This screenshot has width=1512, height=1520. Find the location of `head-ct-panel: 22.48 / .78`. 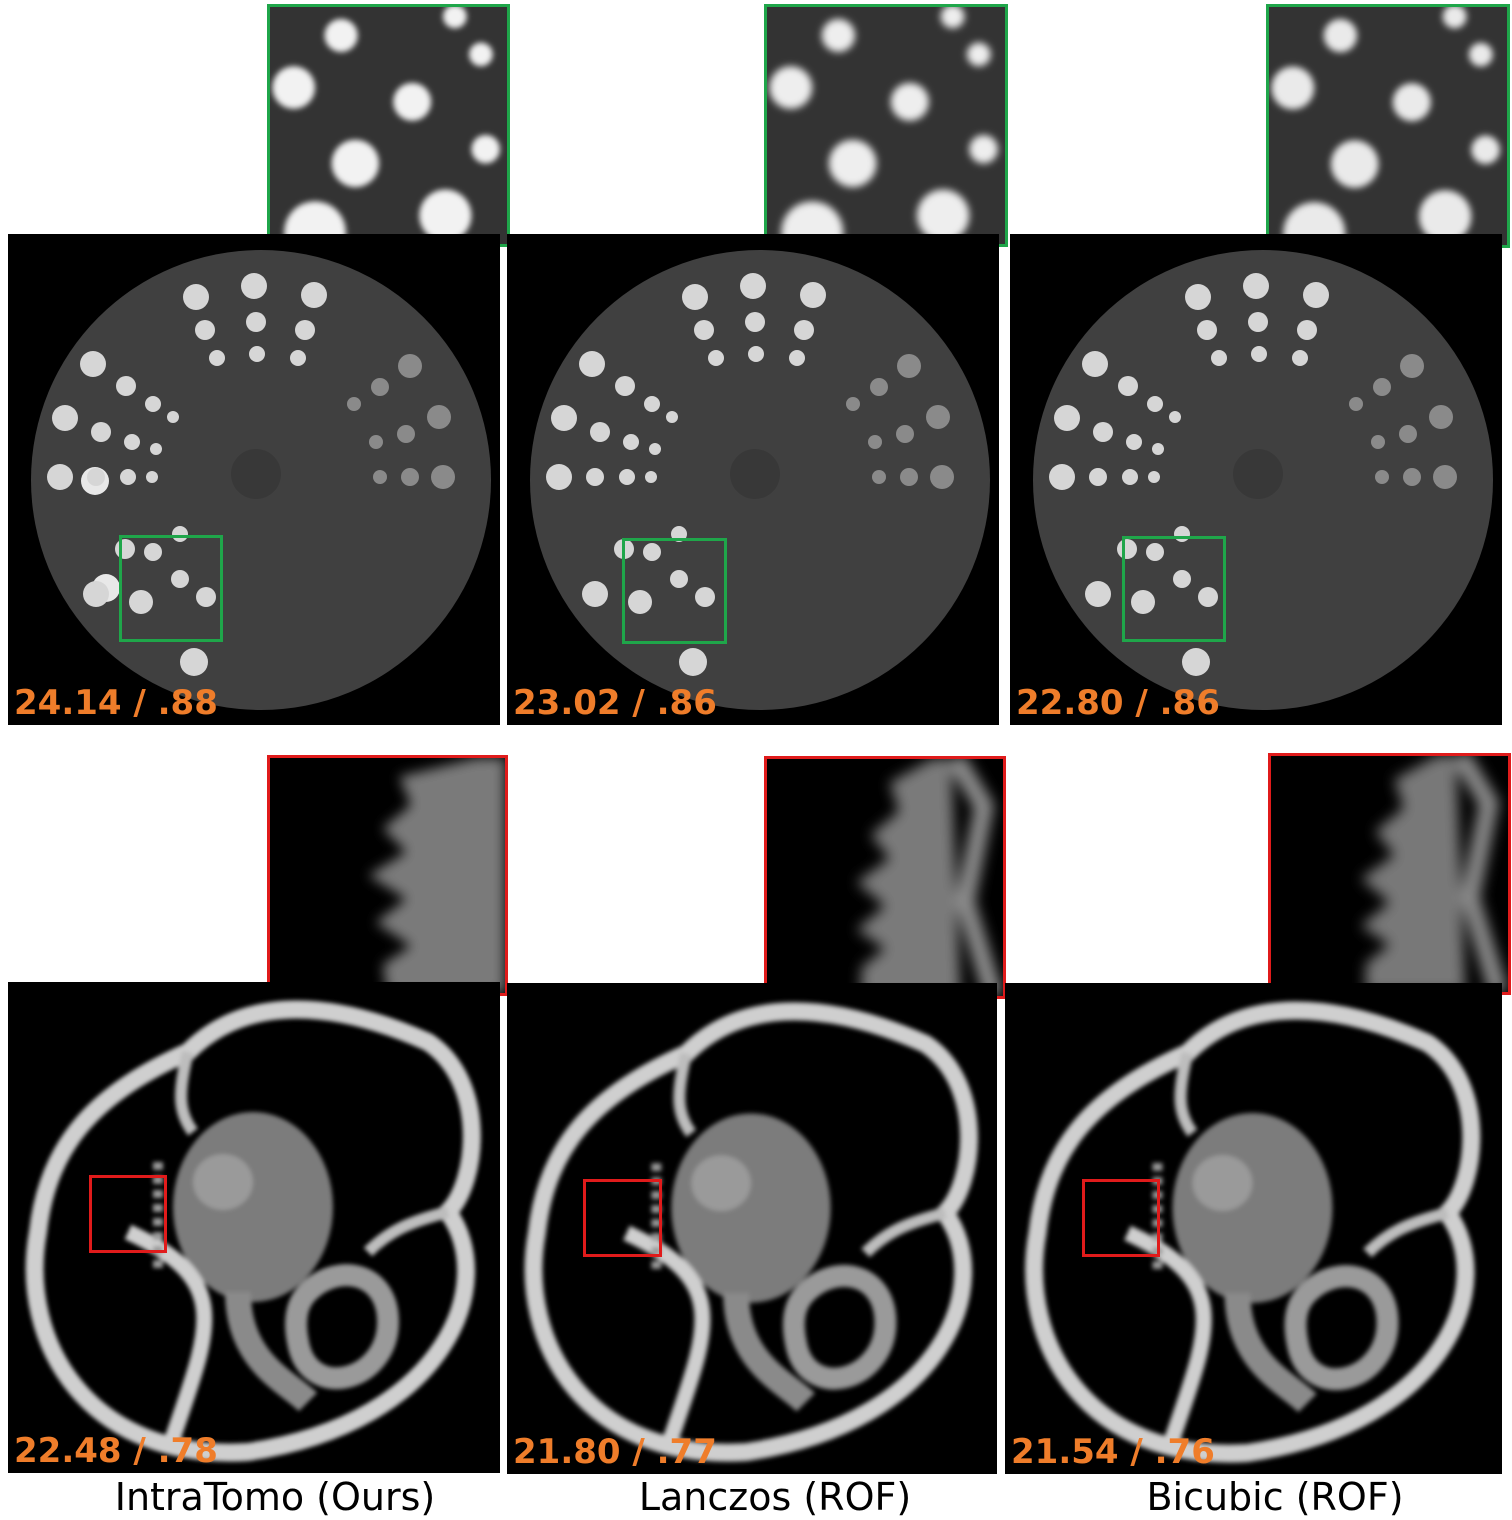

head-ct-panel: 22.48 / .78 is located at coordinates (254, 1227).